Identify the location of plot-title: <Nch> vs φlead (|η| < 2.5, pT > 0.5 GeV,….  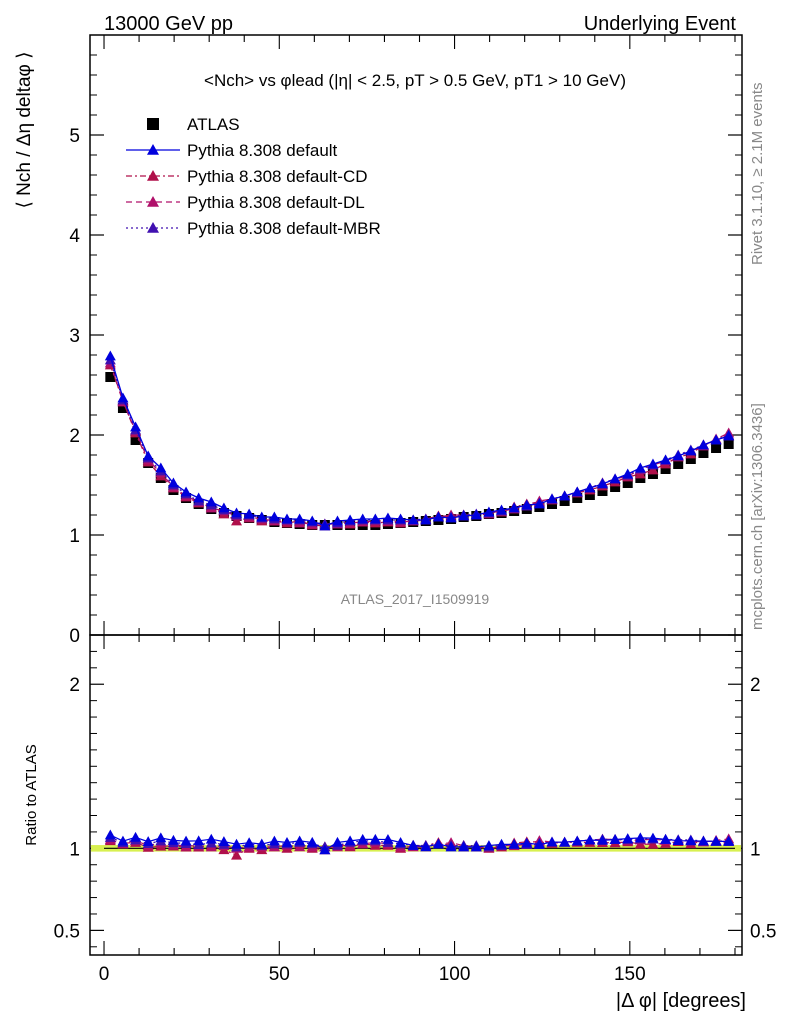
(415, 80).